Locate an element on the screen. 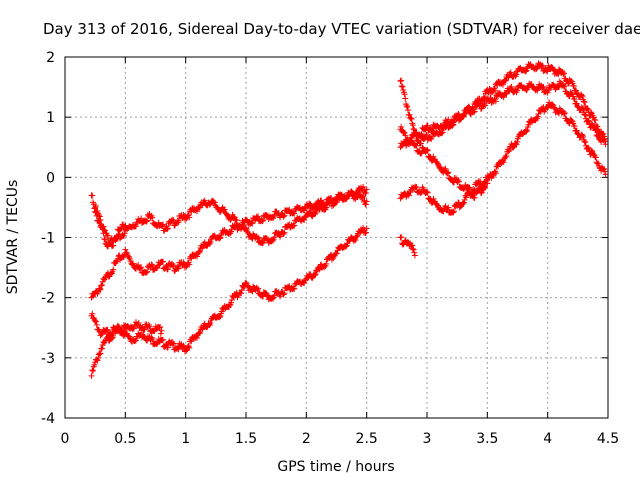  x-tick-label: 1 is located at coordinates (185, 439).